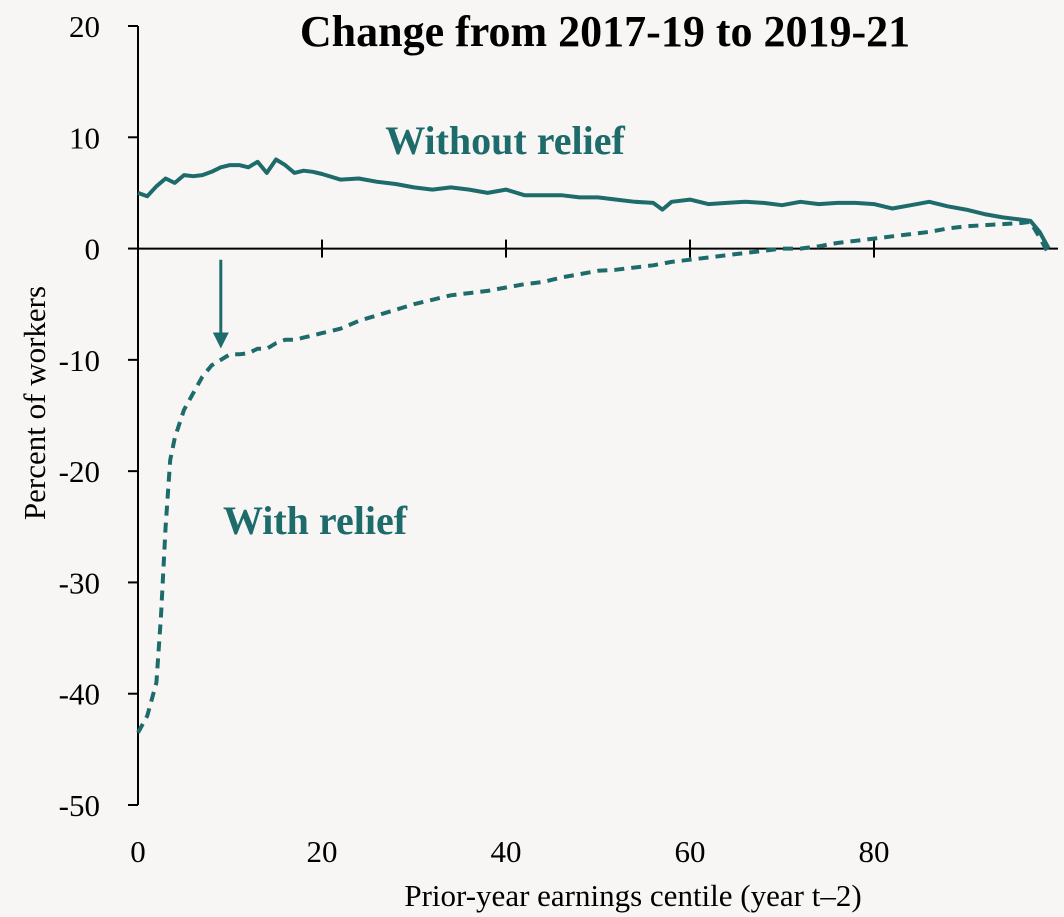 Image resolution: width=1064 pixels, height=917 pixels. I want to click on x-axis-title: Prior-year earnings centile (year t–2), so click(632, 895).